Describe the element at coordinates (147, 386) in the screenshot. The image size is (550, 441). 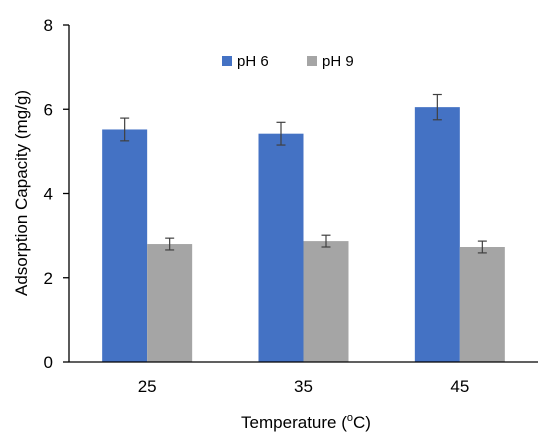
I see `x-tick-label: 25` at that location.